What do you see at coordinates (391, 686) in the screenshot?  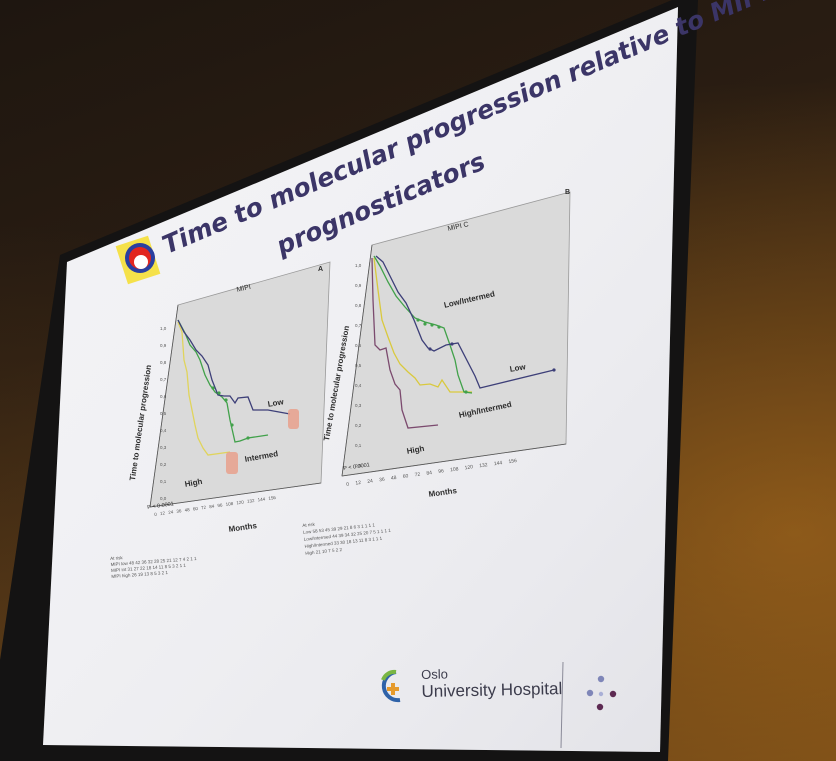 I see `hospital-logo-icon` at bounding box center [391, 686].